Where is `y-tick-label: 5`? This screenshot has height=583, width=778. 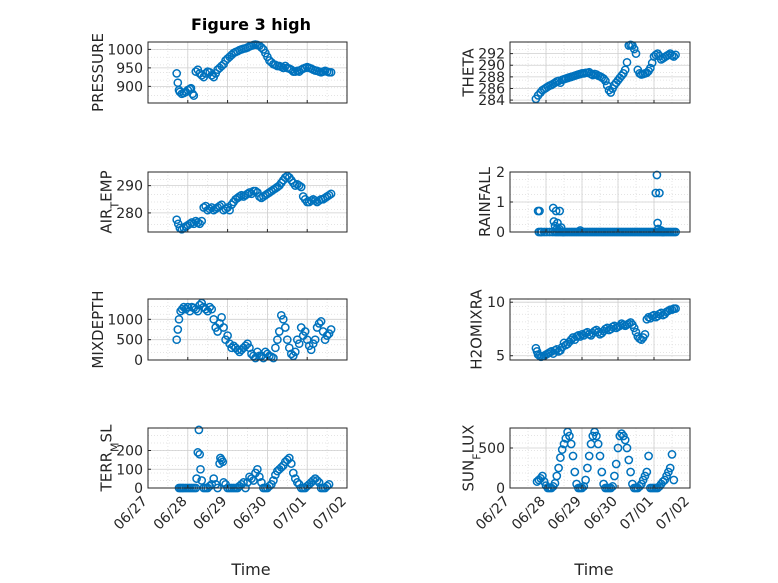 y-tick-label: 5 is located at coordinates (500, 357).